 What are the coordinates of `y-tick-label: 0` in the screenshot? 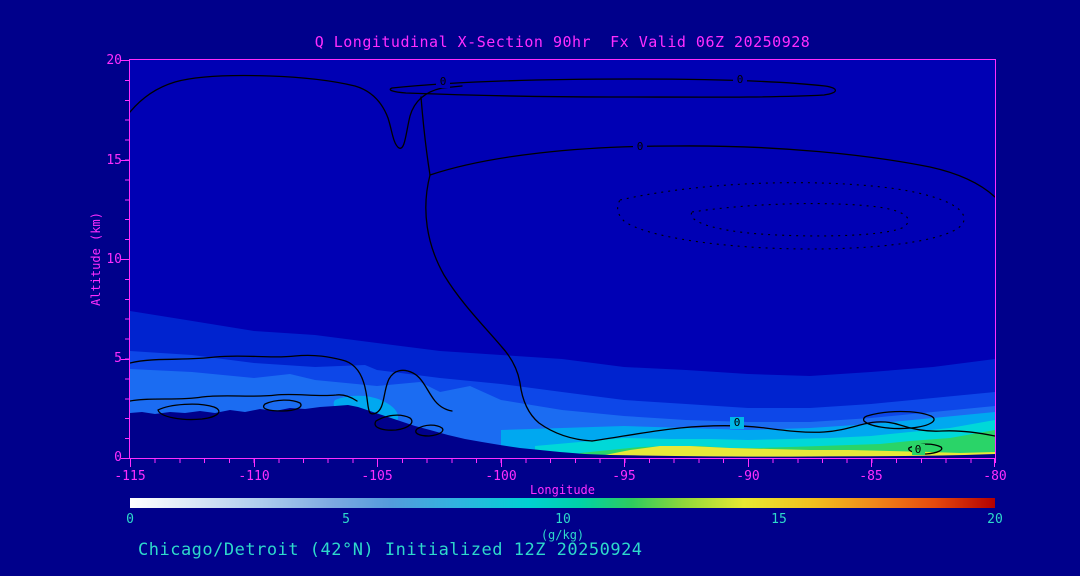 It's located at (118, 457).